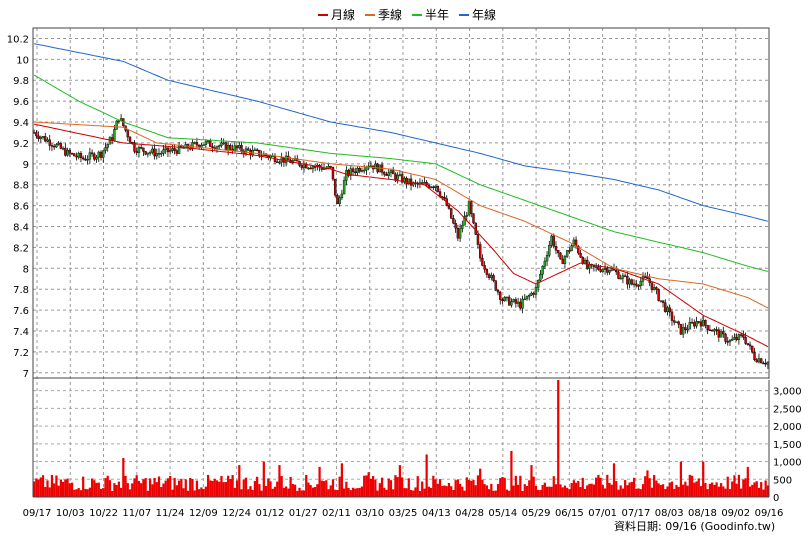 The image size is (808, 540). What do you see at coordinates (303, 513) in the screenshot?
I see `date-tick-label: 01/27` at bounding box center [303, 513].